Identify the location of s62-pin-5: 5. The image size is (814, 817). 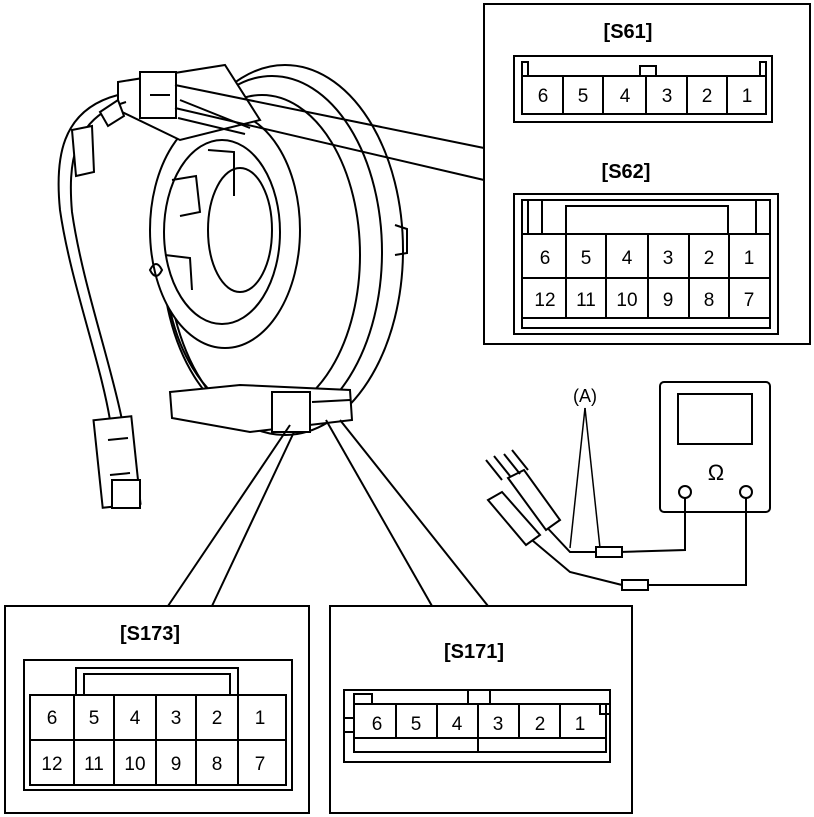
(586, 258).